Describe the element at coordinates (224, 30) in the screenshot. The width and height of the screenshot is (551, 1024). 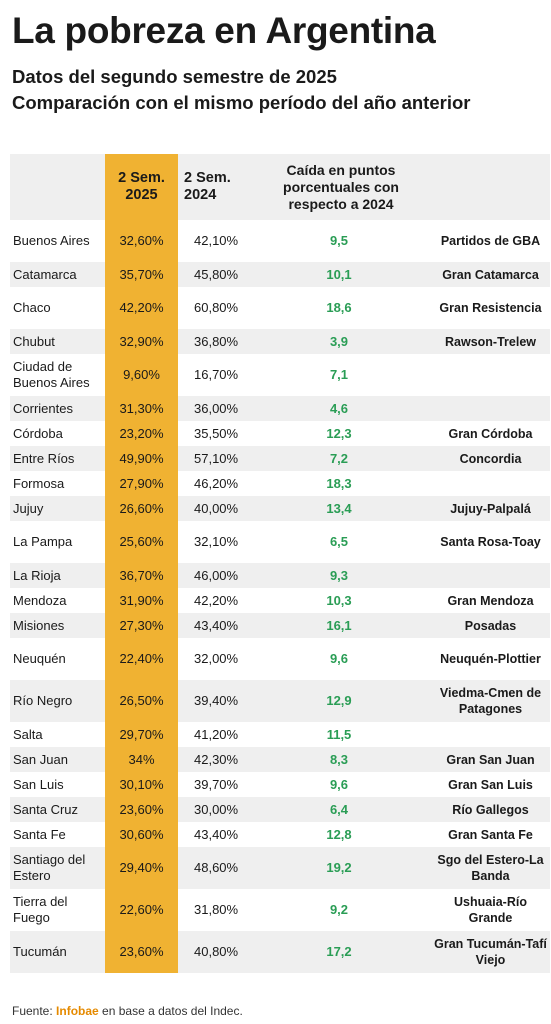
I see `page-title: La pobreza en Argentina` at that location.